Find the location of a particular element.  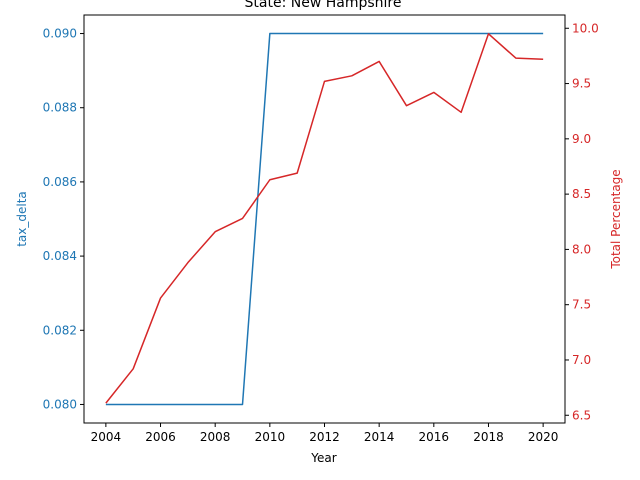

x-tick-label: 2004 is located at coordinates (106, 437).